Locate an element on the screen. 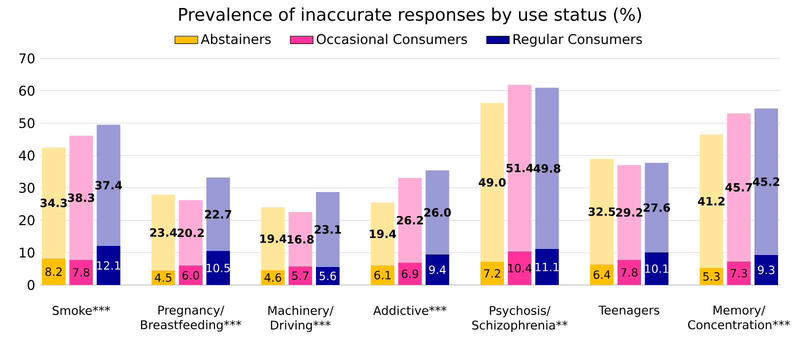 Image resolution: width=794 pixels, height=343 pixels. data-label: 22.7 is located at coordinates (218, 214).